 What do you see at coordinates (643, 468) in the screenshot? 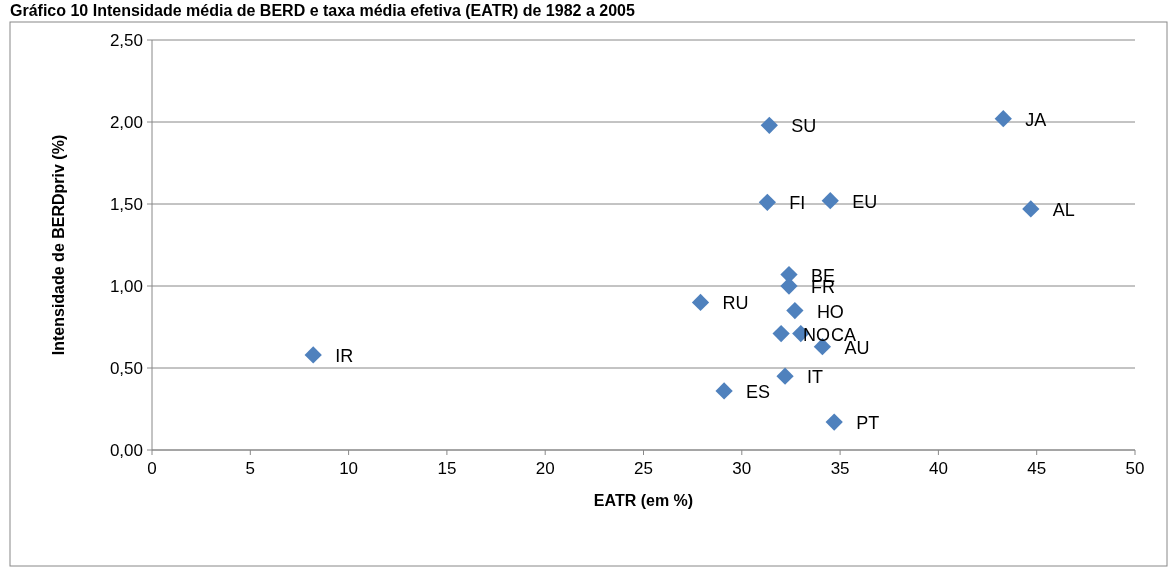
I see `x-tick-label: 25` at bounding box center [643, 468].